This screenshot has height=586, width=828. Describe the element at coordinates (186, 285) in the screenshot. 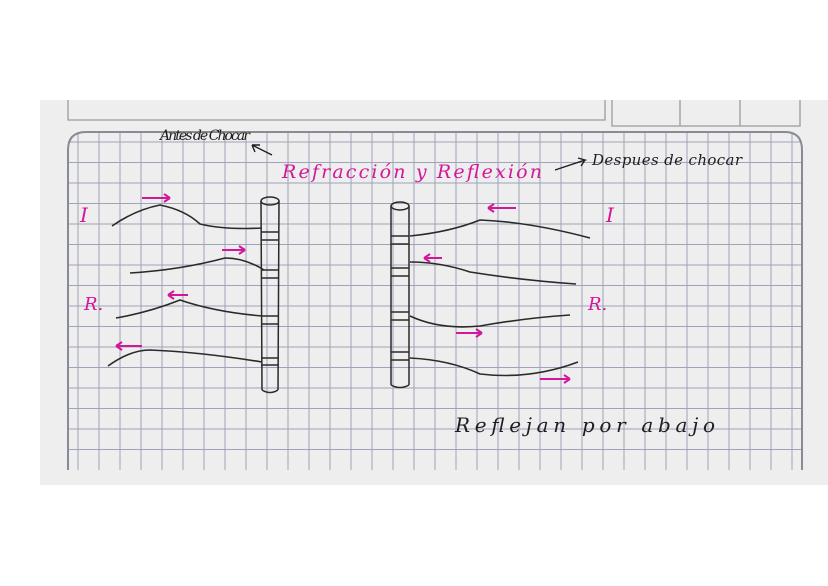

I see `left-waves` at that location.